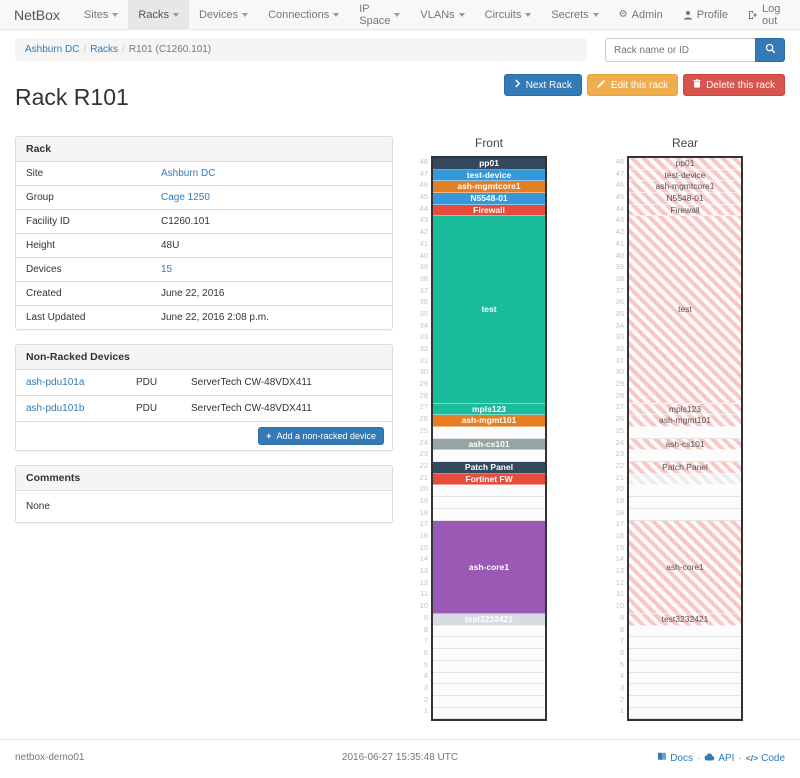 This screenshot has width=800, height=778. What do you see at coordinates (619, 278) in the screenshot?
I see `unit-number: 38` at bounding box center [619, 278].